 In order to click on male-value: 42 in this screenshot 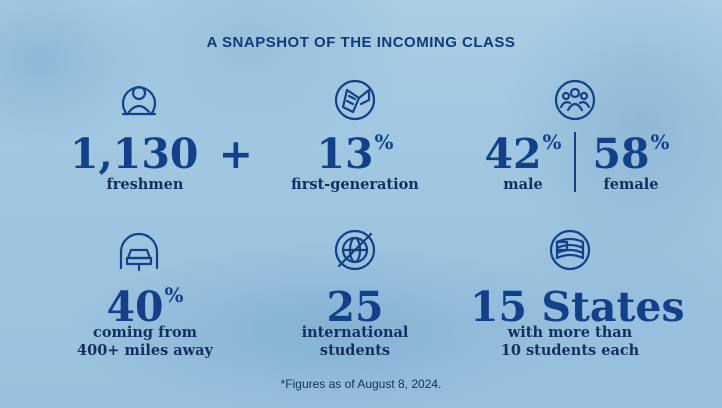, I will do `click(513, 154)`.